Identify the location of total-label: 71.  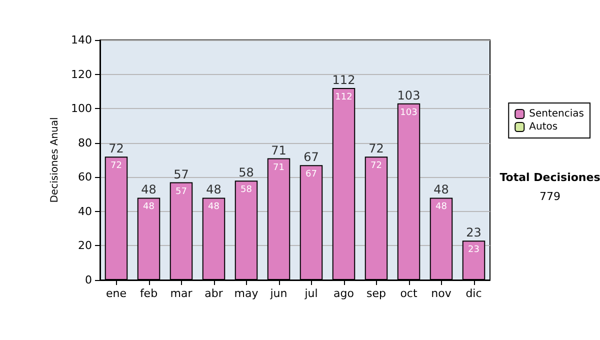
(278, 150).